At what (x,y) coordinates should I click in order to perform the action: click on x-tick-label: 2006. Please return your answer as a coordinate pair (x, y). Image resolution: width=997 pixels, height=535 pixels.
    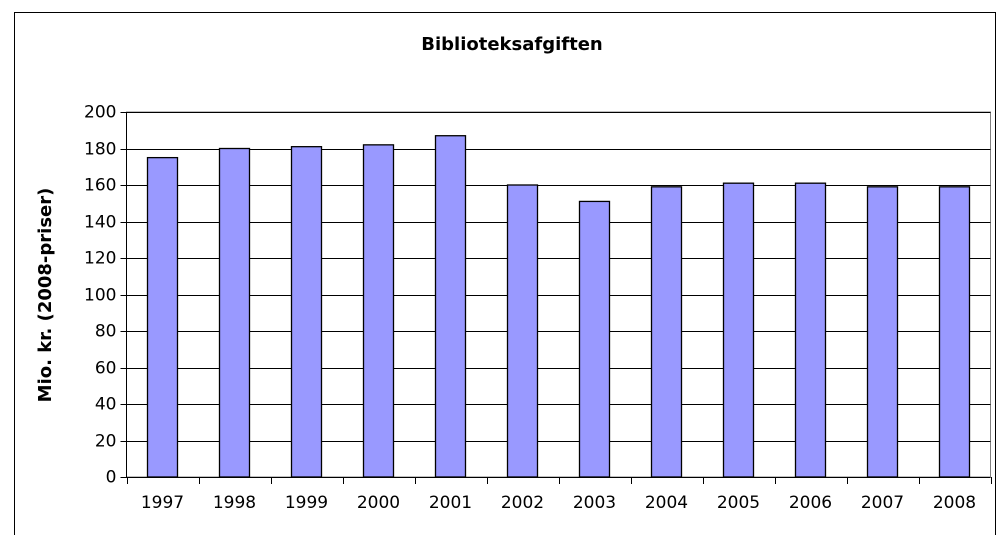
    Looking at the image, I should click on (810, 503).